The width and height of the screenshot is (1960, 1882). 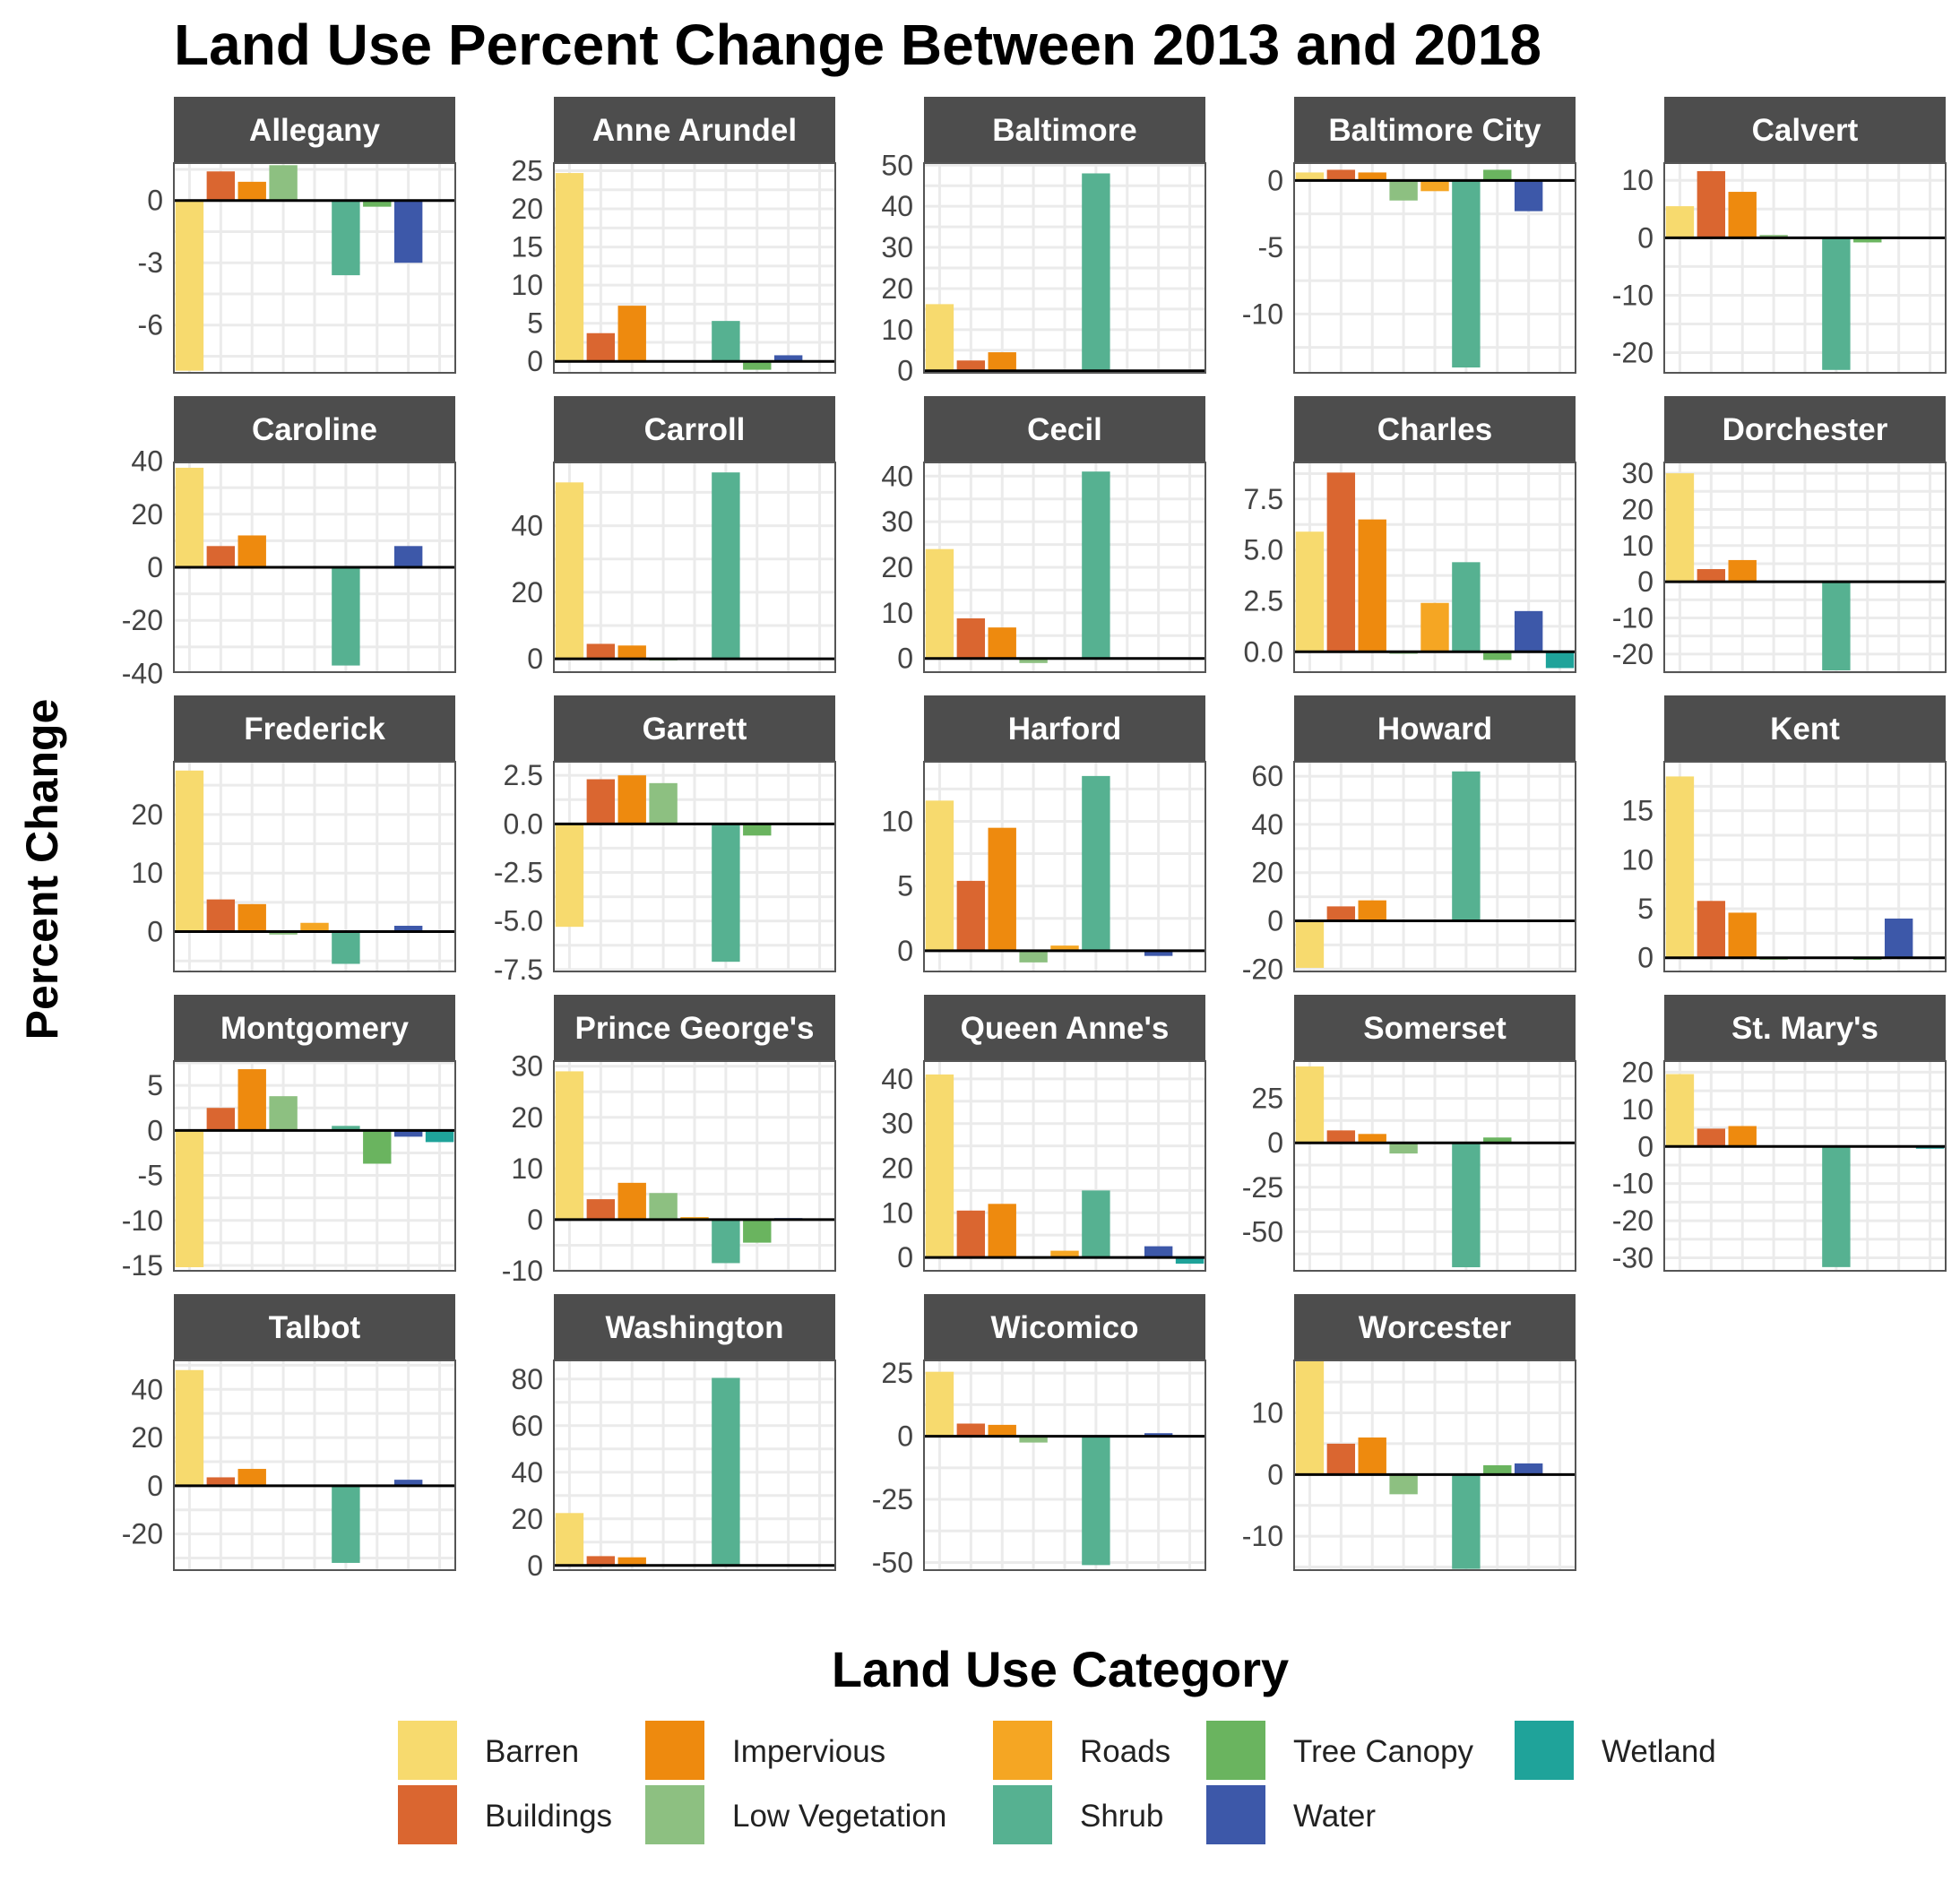 What do you see at coordinates (897, 165) in the screenshot?
I see `tick-label: 50` at bounding box center [897, 165].